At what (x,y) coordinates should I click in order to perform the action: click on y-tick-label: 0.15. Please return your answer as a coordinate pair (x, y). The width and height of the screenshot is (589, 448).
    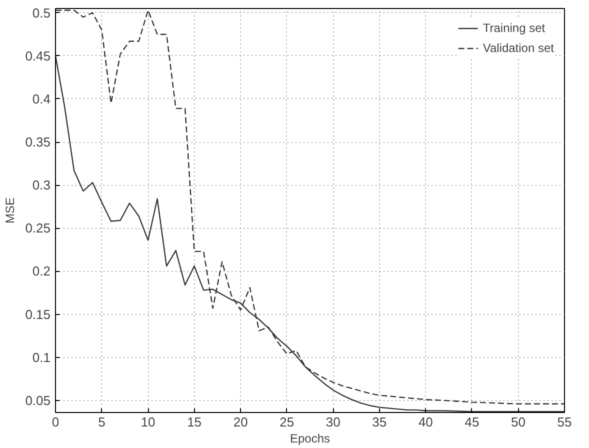
    Looking at the image, I should click on (38, 314).